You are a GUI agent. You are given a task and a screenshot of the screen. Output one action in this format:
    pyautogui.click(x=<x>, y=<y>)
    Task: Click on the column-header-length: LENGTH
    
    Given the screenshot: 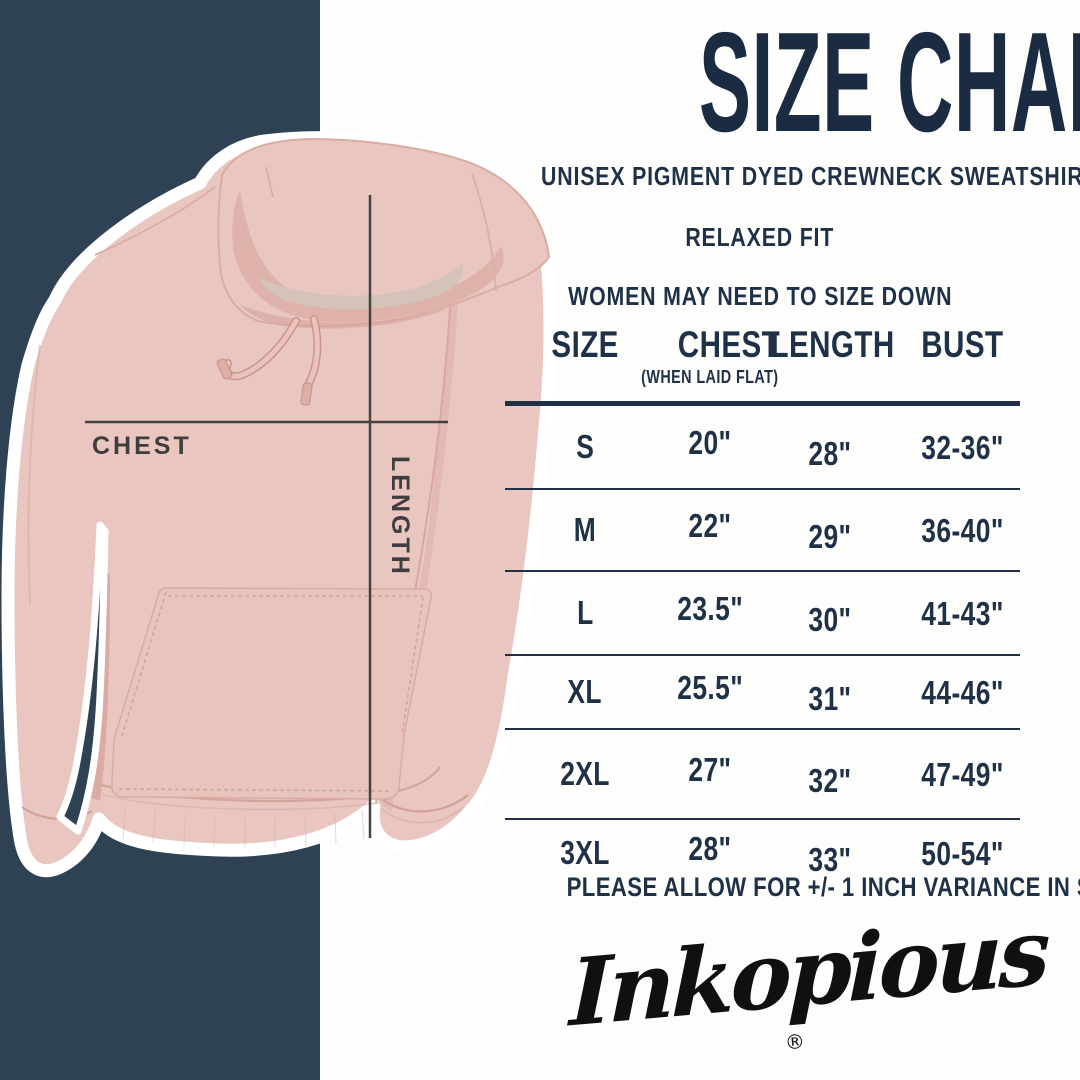 What is the action you would take?
    pyautogui.click(x=832, y=344)
    